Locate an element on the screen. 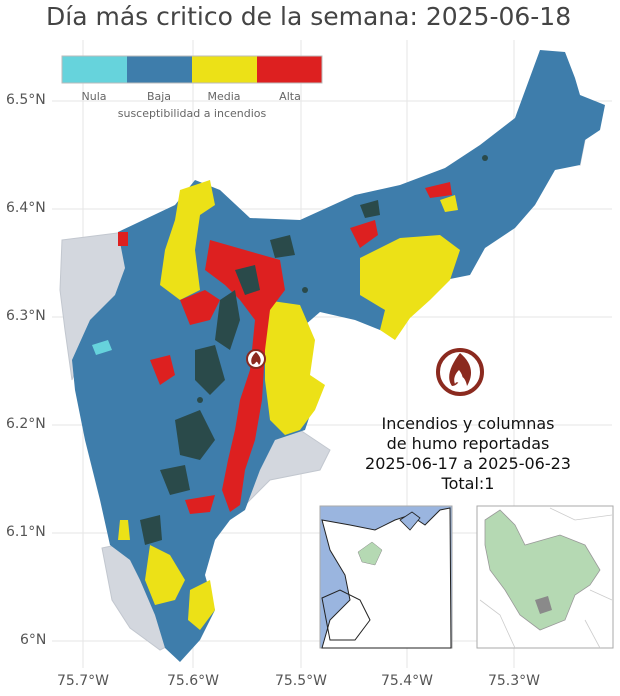 The image size is (620, 696). page-title: Día más critico de la semana: 2025-06-18 is located at coordinates (309, 16).